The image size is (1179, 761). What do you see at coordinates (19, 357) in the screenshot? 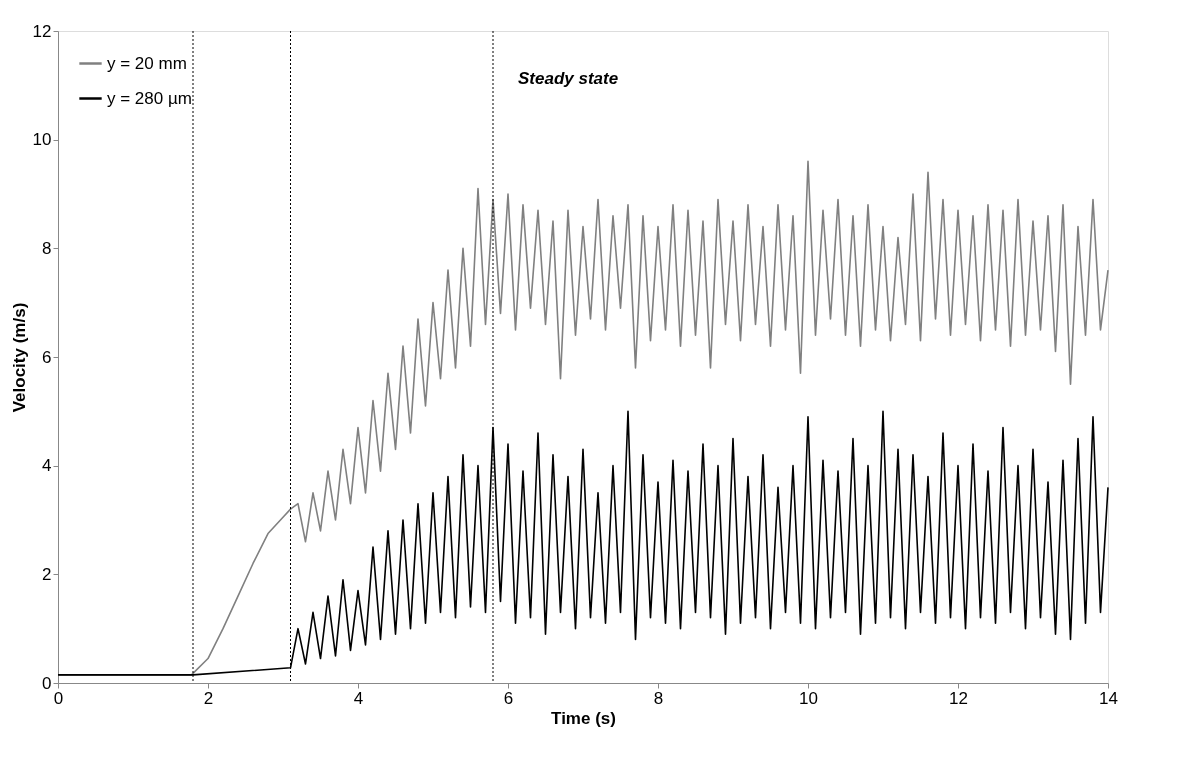
I see `y-axis-title: Velocity (m/s)` at bounding box center [19, 357].